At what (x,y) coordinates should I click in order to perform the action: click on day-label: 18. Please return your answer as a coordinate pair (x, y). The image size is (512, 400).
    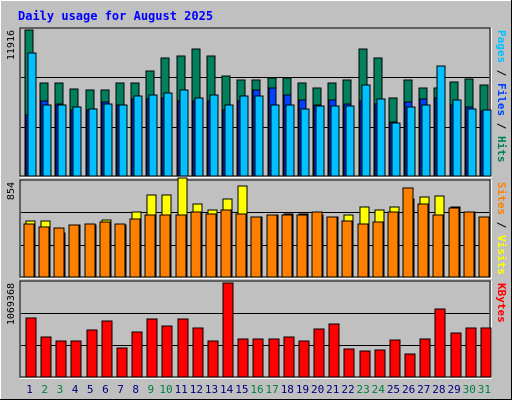
    Looking at the image, I should click on (287, 389).